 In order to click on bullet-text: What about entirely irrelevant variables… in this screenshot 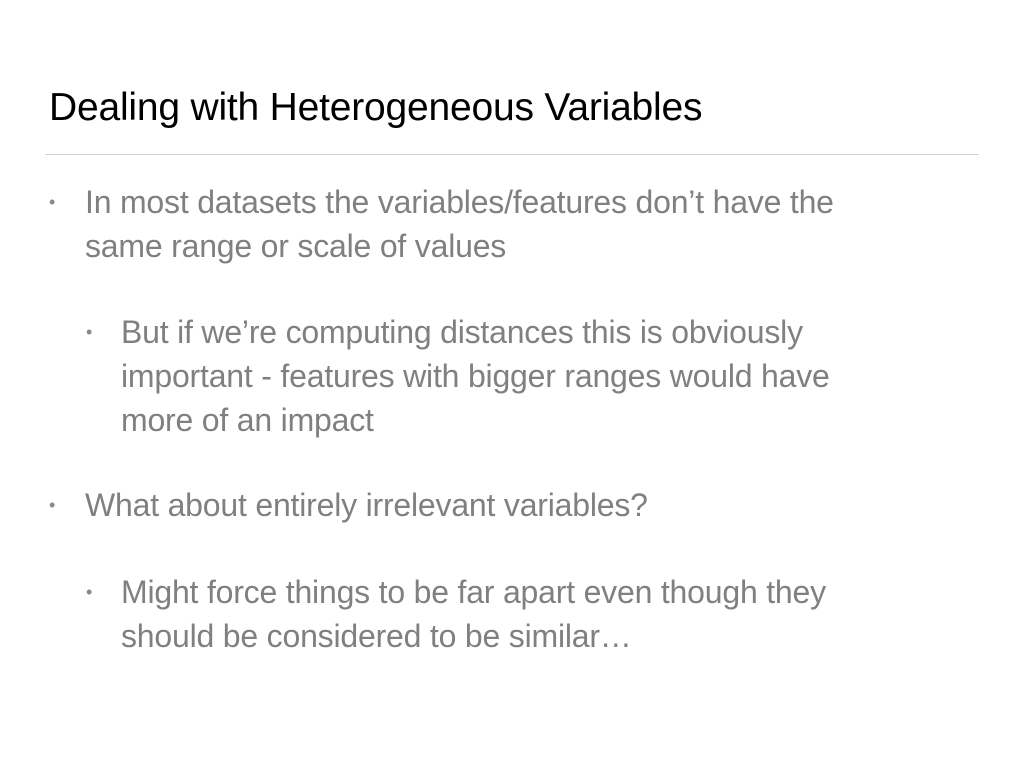, I will do `click(366, 505)`.